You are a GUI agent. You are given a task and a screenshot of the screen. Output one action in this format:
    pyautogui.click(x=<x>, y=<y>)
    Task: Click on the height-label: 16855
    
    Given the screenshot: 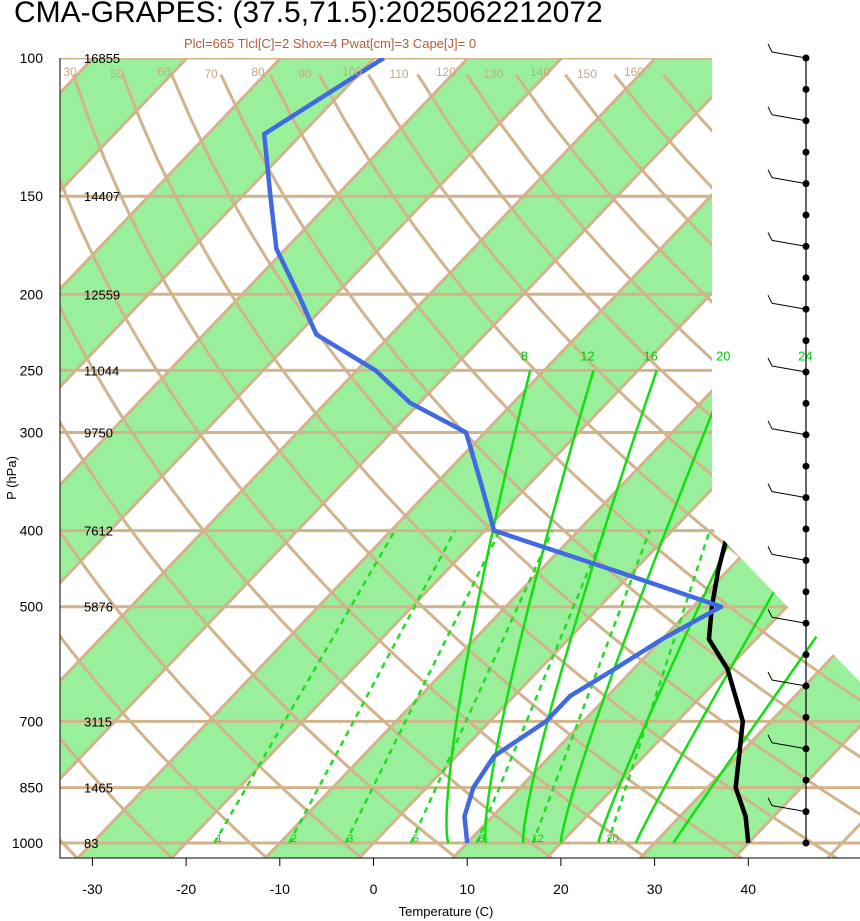 What is the action you would take?
    pyautogui.click(x=102, y=58)
    